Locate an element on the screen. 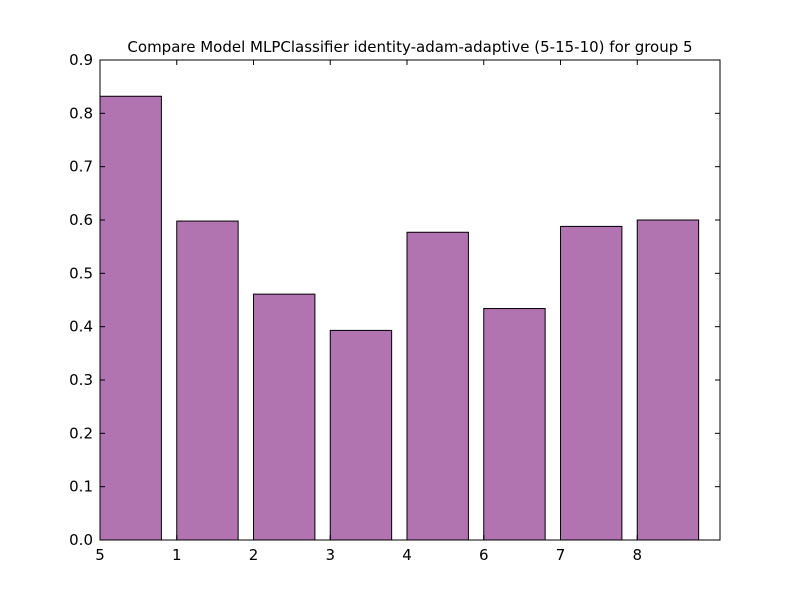 The height and width of the screenshot is (600, 800). y-tick-label: 0.4 is located at coordinates (81, 327).